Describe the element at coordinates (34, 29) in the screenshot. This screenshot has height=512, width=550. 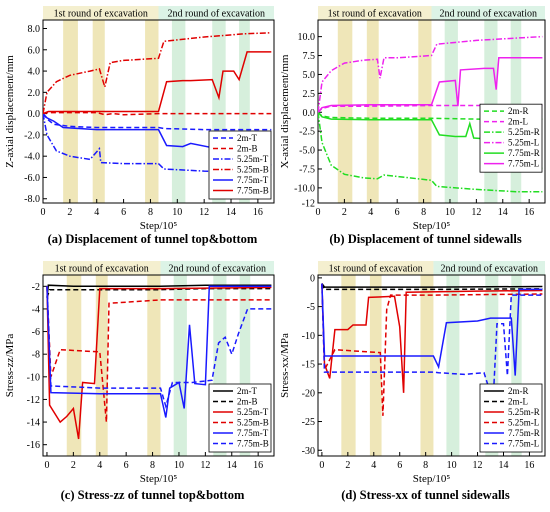
I see `y-tick-label: 8.0` at that location.